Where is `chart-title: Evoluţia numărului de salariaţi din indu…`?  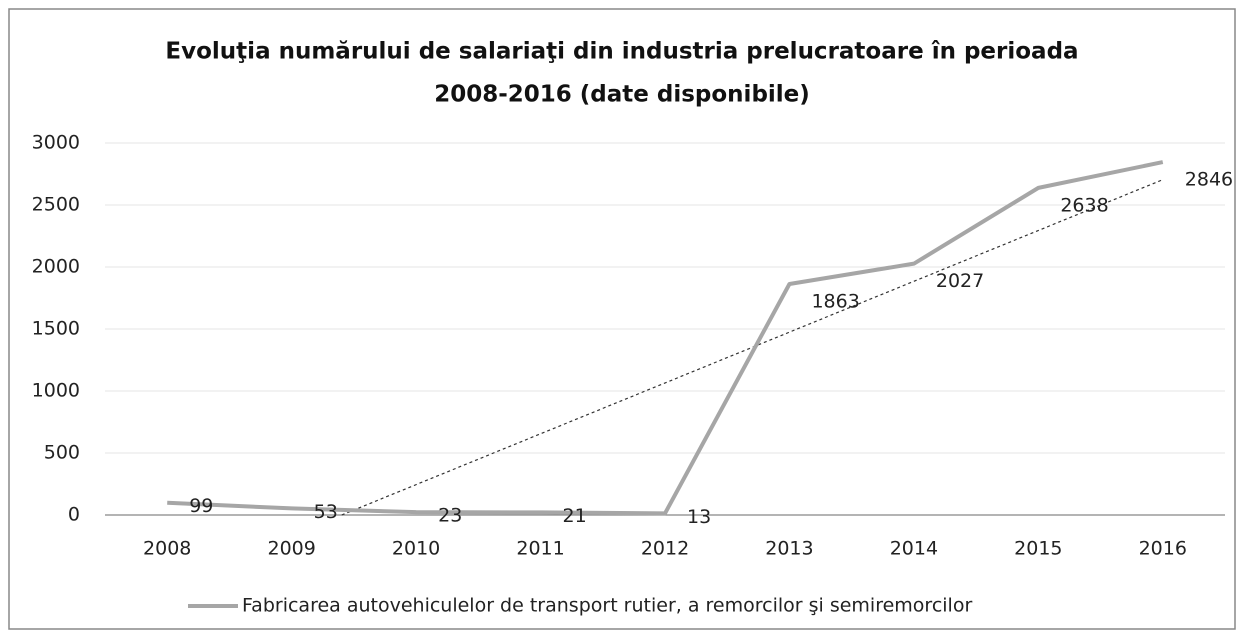 chart-title: Evoluţia numărului de salariaţi din indu… is located at coordinates (621, 52).